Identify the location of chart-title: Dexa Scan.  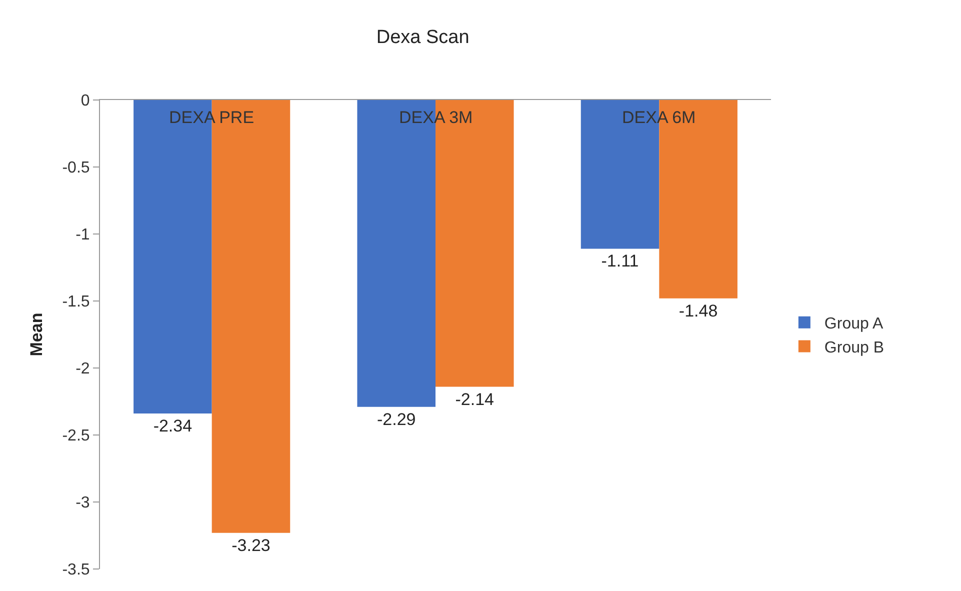
(423, 37).